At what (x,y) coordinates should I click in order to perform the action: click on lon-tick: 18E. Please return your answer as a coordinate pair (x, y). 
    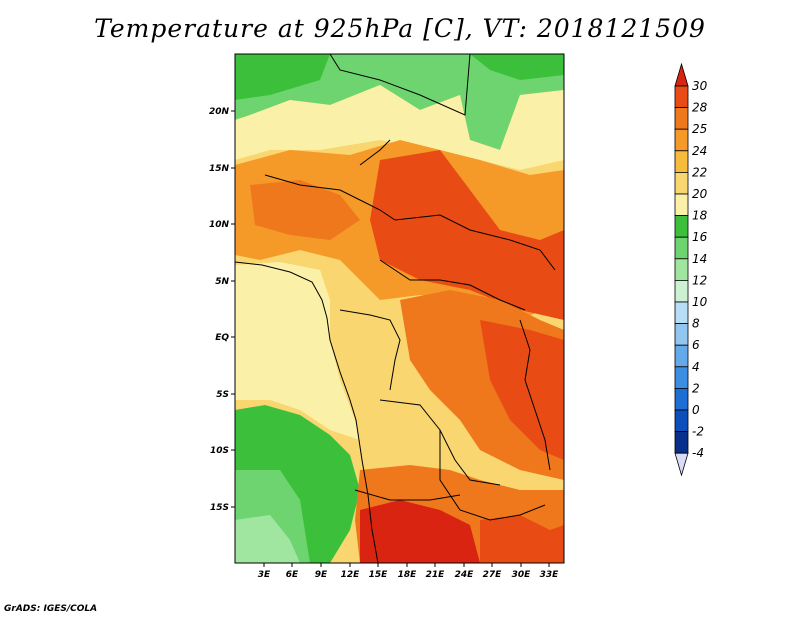
    Looking at the image, I should click on (408, 575).